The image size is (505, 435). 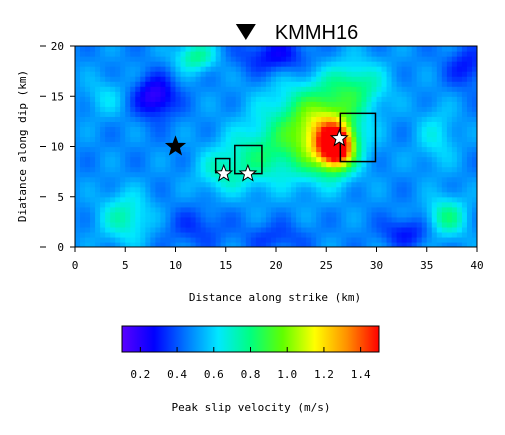 I want to click on colorbar-tick-label: 0.6, so click(x=214, y=374).